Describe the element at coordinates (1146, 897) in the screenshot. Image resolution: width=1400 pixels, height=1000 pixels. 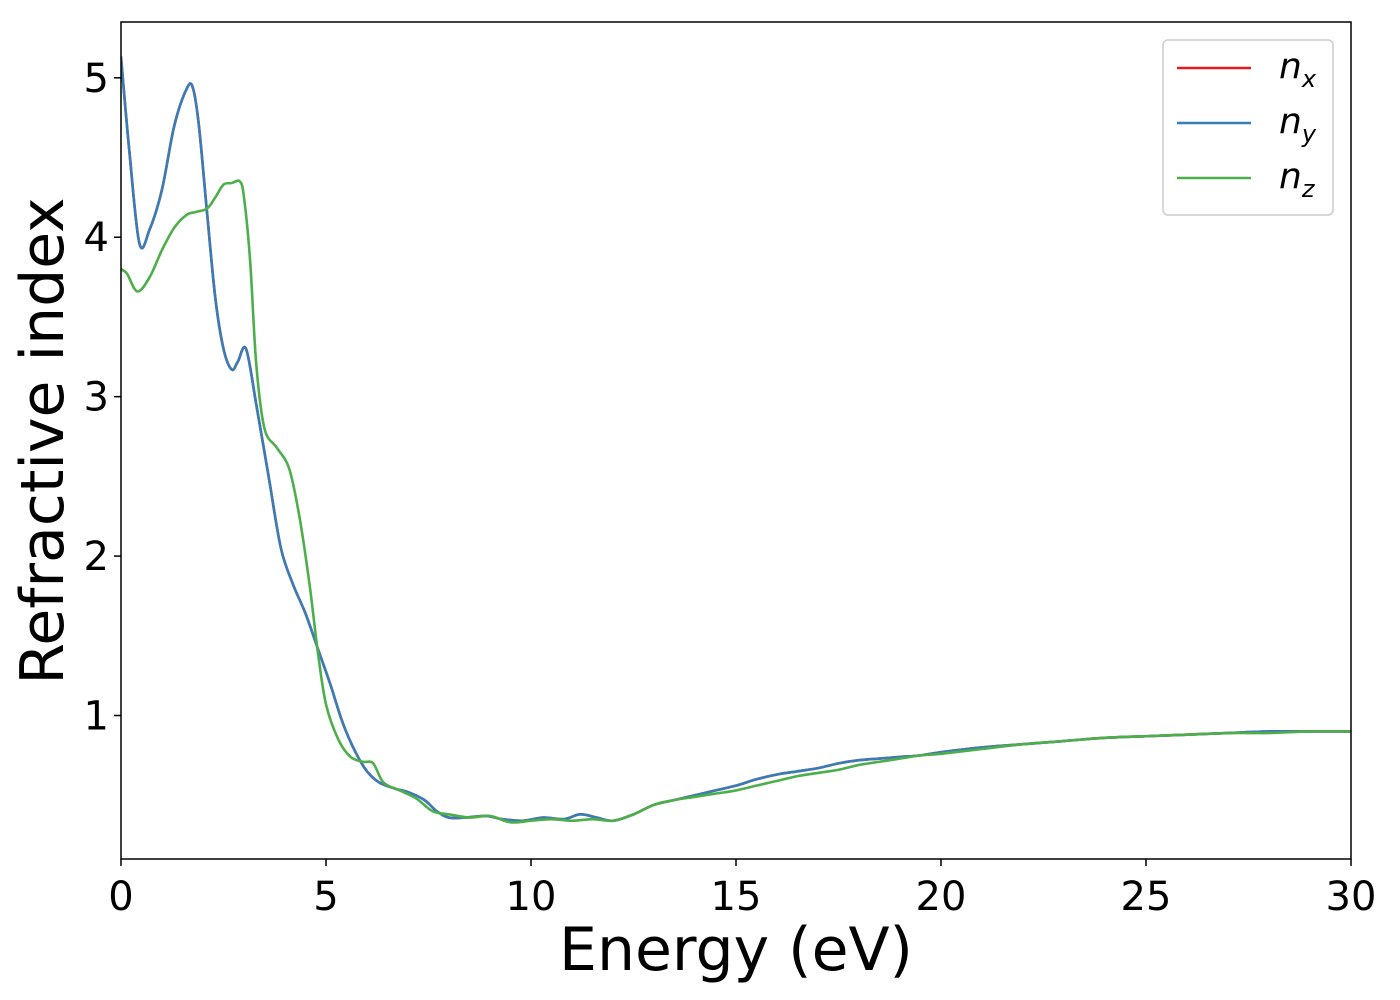
I see `x-tick-label: 25` at that location.